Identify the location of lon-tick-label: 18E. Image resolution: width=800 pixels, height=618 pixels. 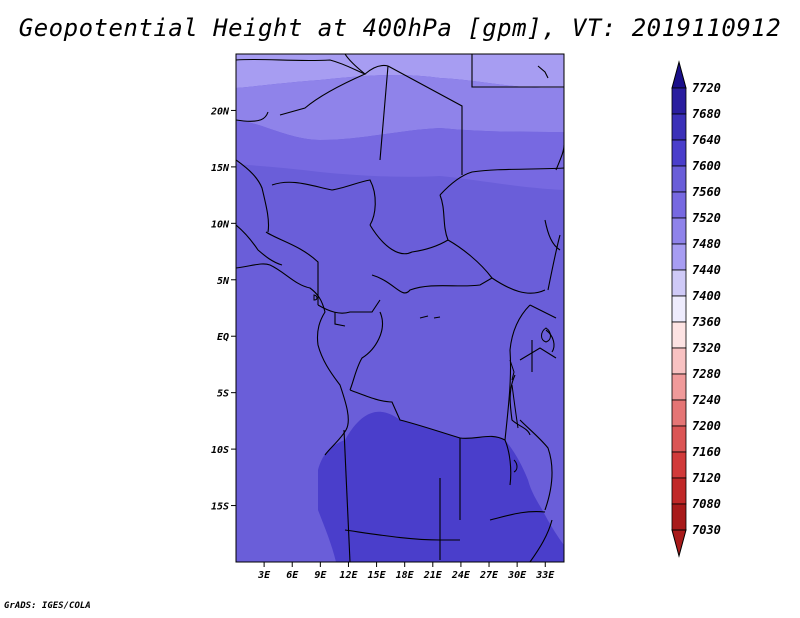
(405, 575).